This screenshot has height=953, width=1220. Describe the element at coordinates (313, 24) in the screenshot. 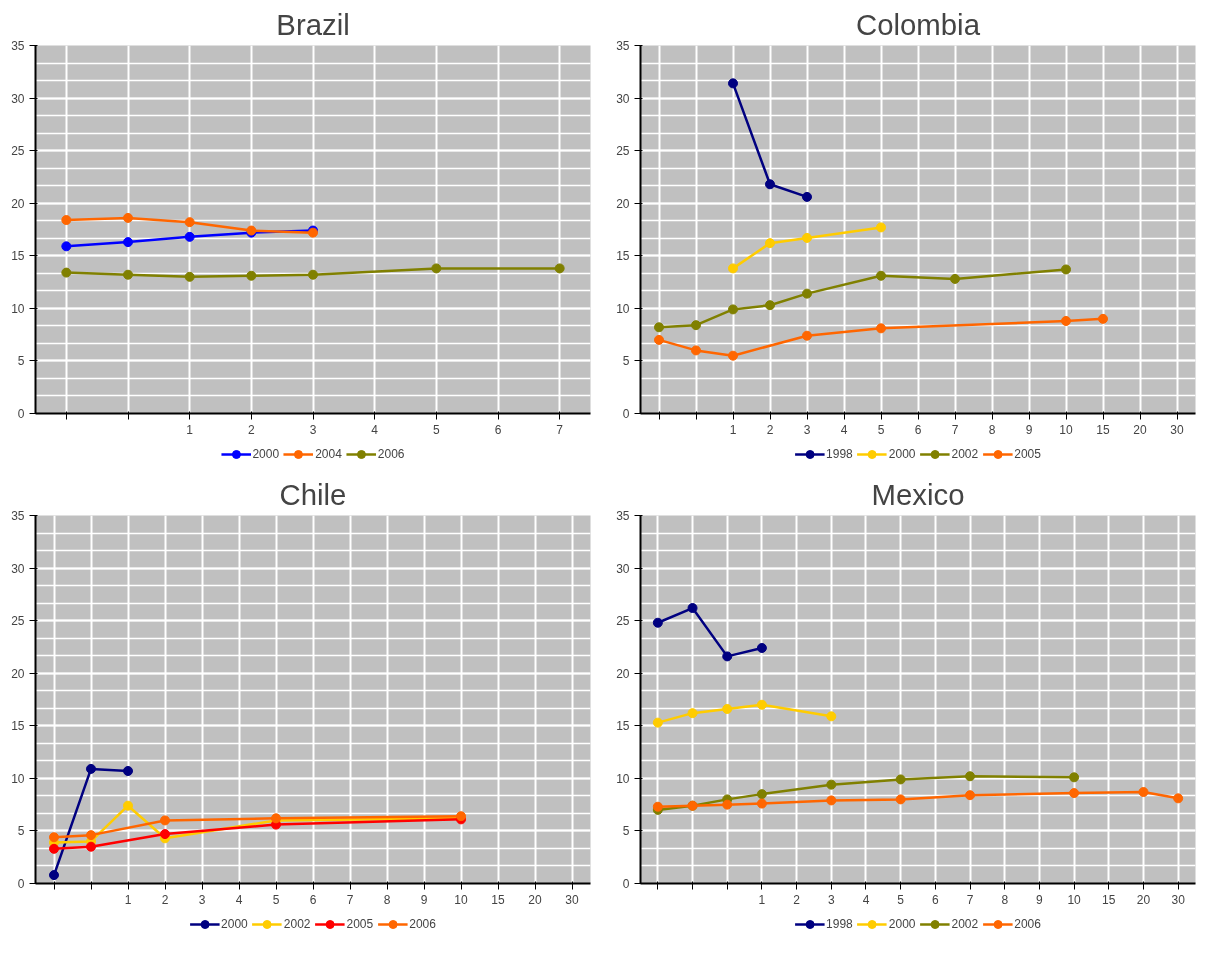

I see `chart-title: Brazil` at that location.